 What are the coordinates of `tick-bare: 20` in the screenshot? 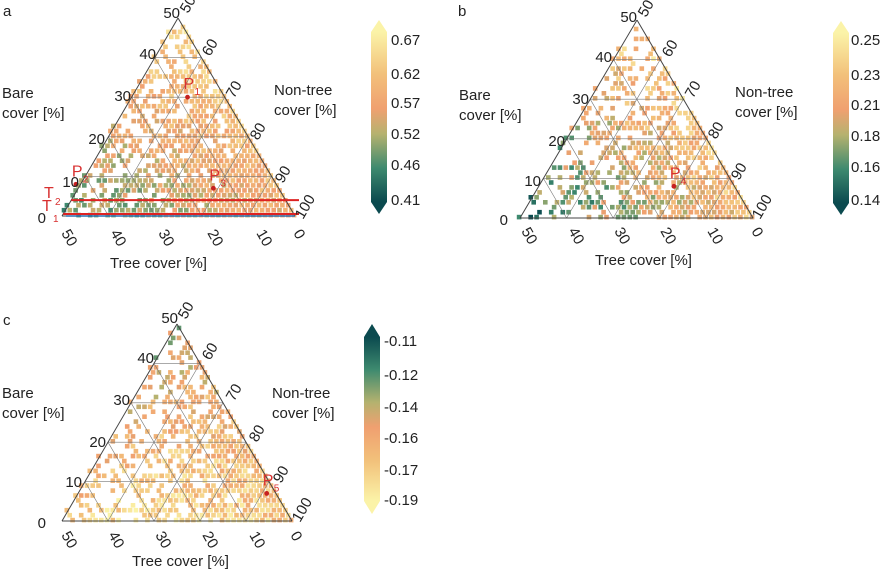 It's located at (556, 141).